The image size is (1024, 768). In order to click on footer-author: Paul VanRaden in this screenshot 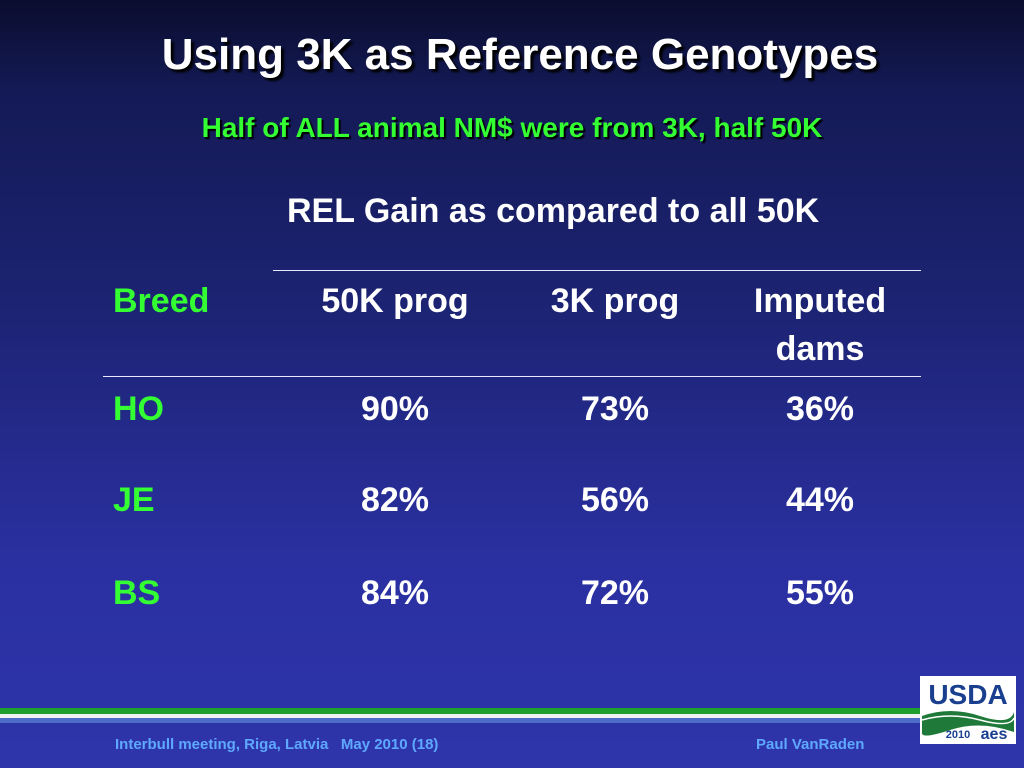, I will do `click(810, 744)`.